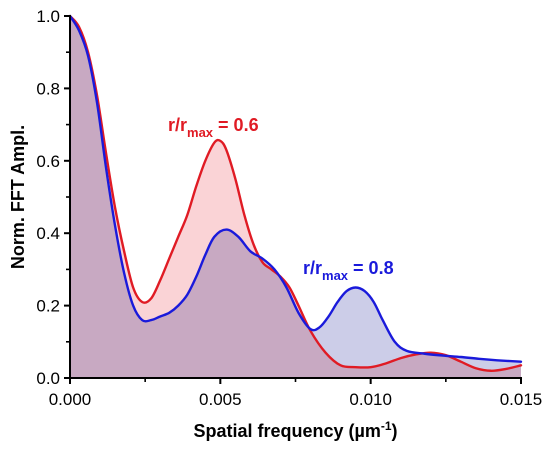 The height and width of the screenshot is (452, 550). What do you see at coordinates (48, 306) in the screenshot?
I see `y-tick-label: 0.2` at bounding box center [48, 306].